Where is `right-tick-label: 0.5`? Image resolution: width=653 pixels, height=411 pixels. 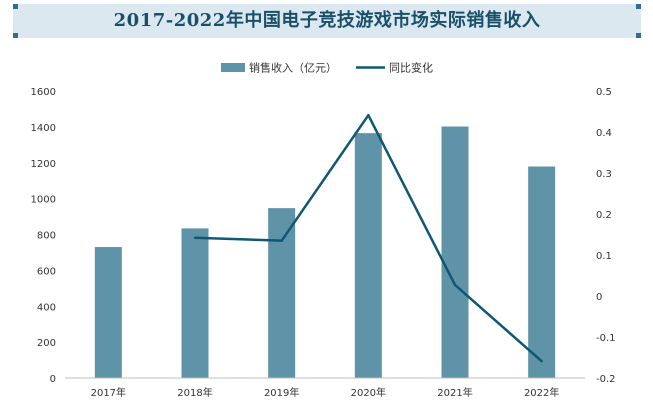 right-tick-label: 0.5 is located at coordinates (604, 92).